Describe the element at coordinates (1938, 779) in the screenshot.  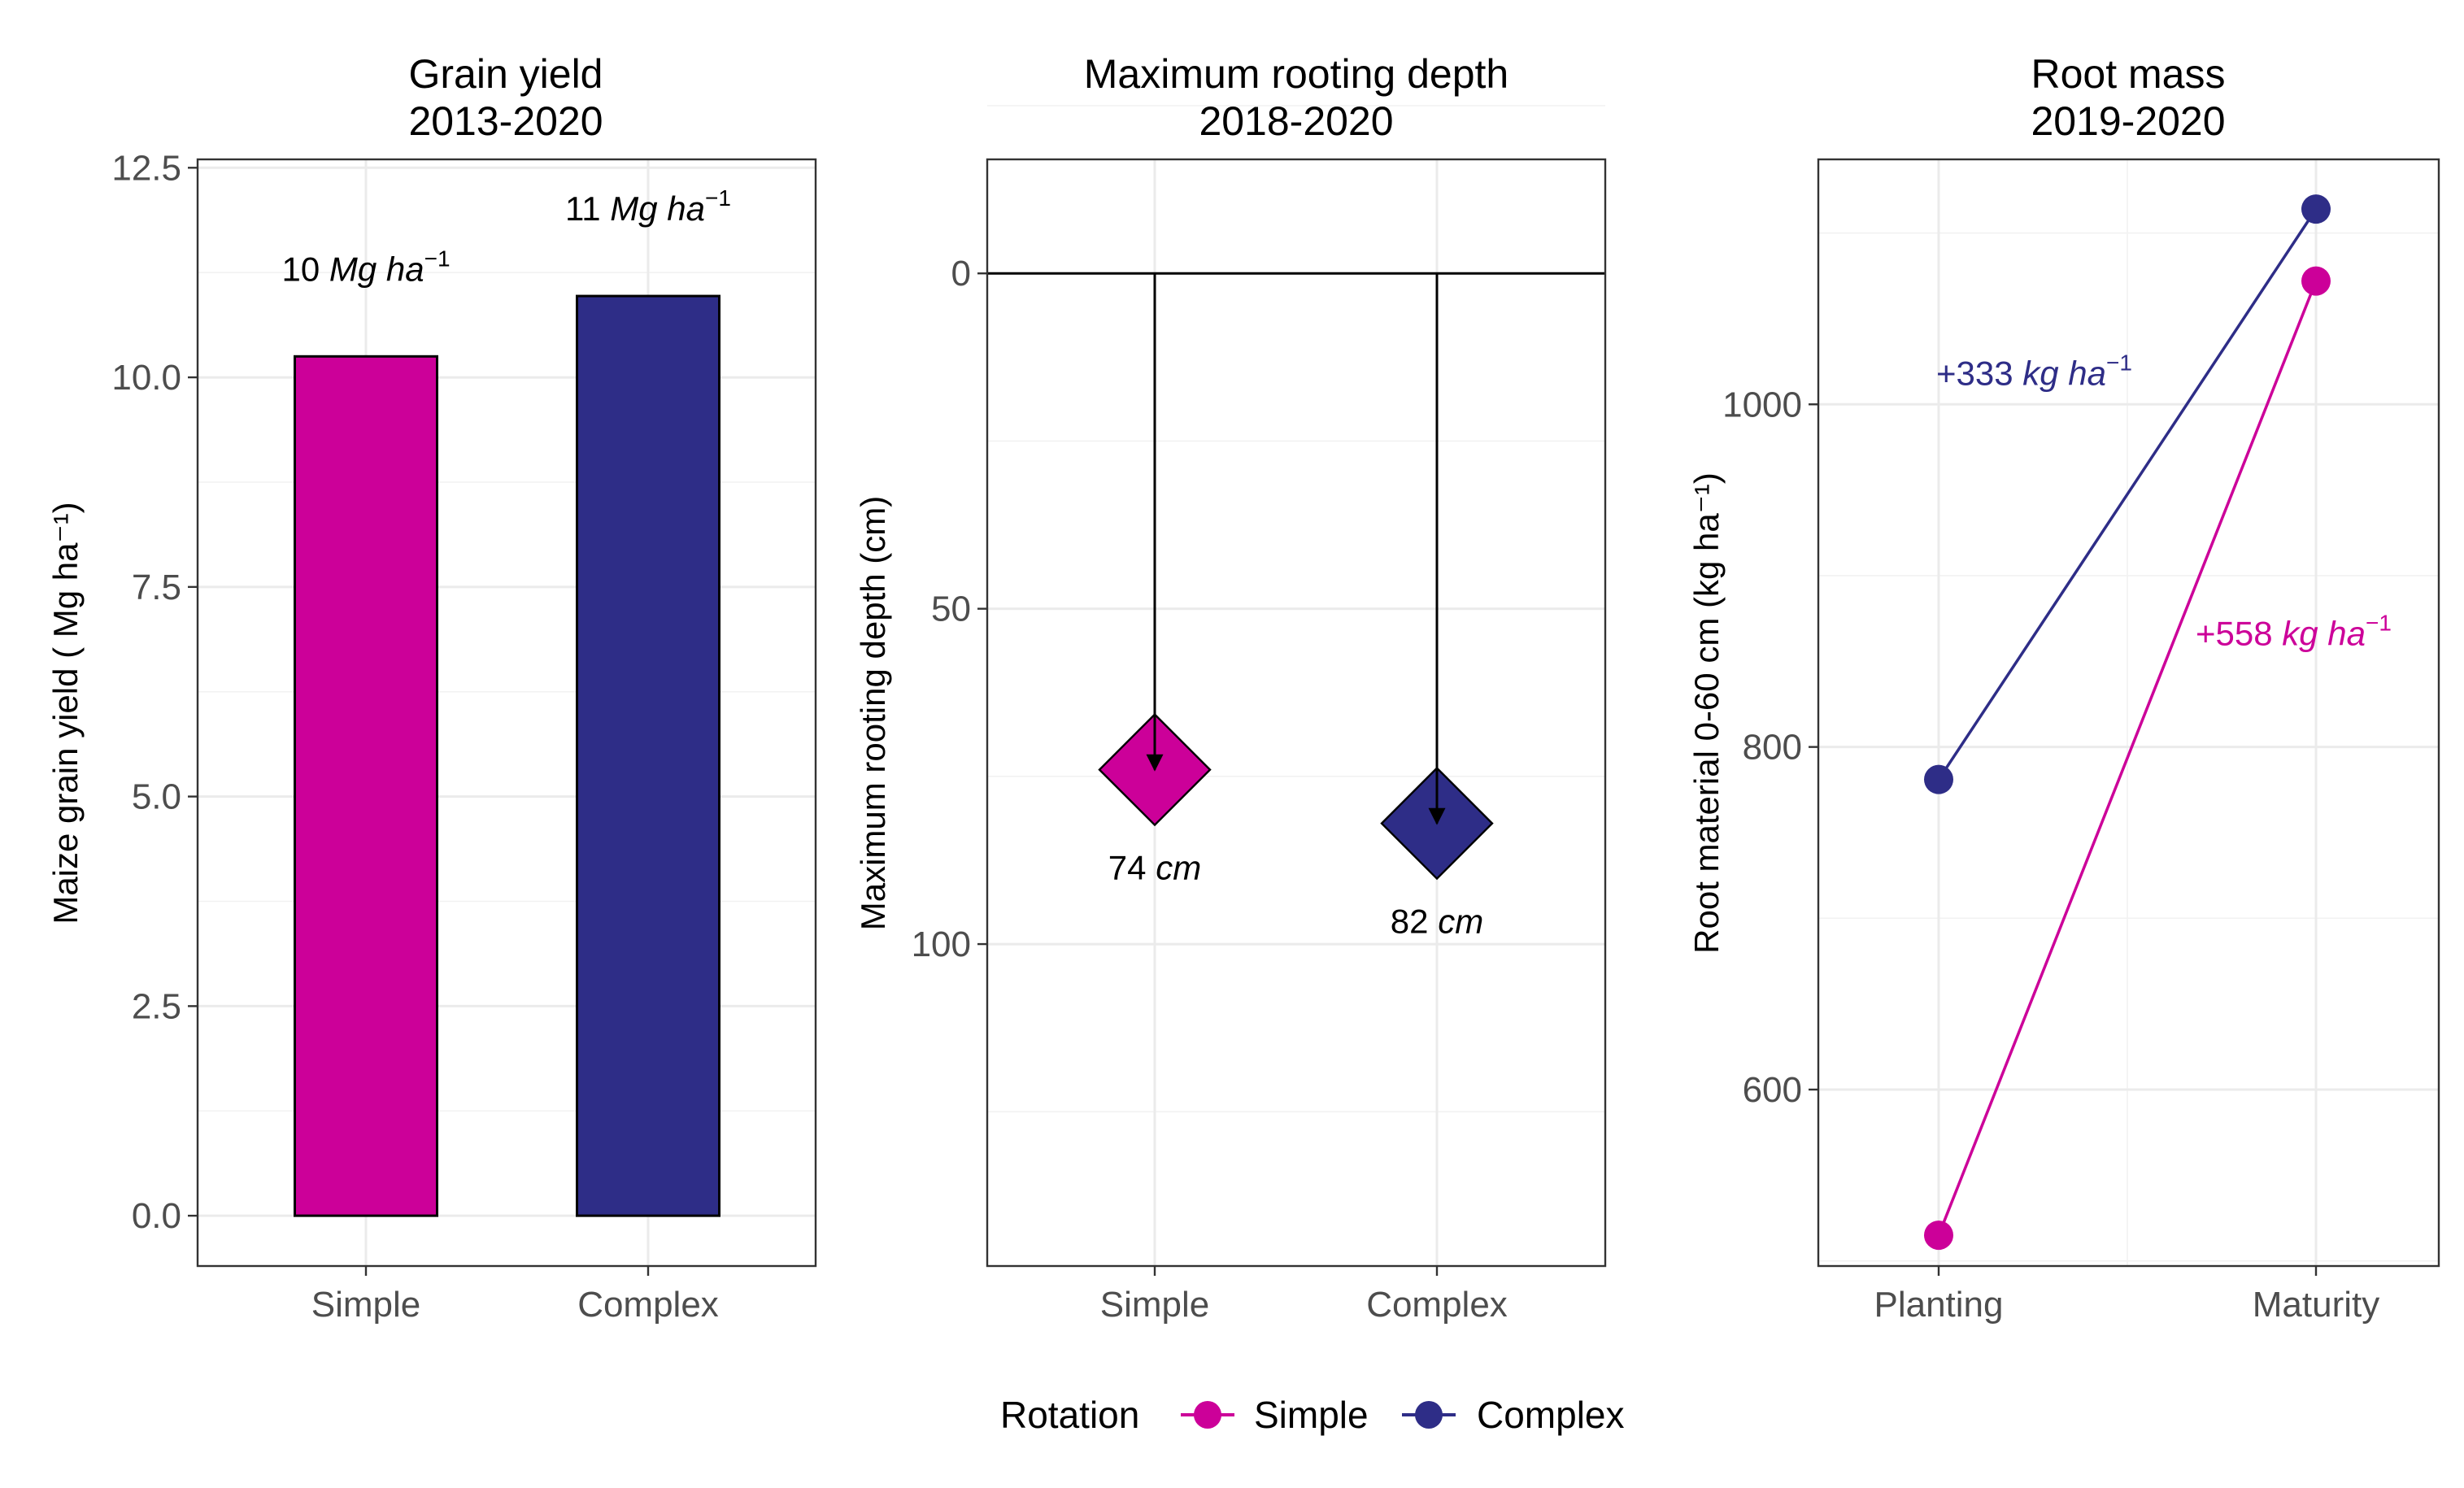
I see `point-complex-planting` at that location.